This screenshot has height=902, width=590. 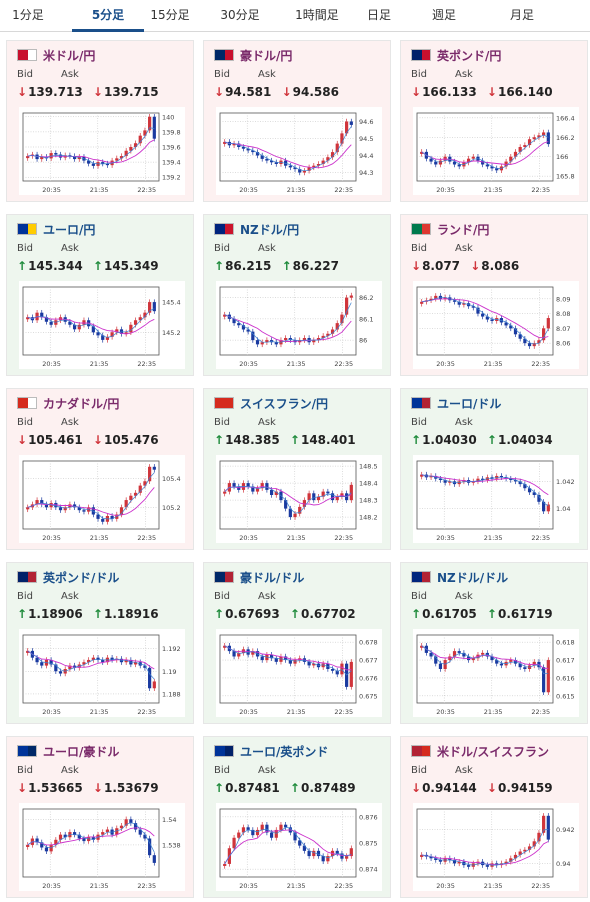 What do you see at coordinates (102, 847) in the screenshot?
I see `mini-chart: 1.54 1.538 20:35 21:35 22:35` at bounding box center [102, 847].